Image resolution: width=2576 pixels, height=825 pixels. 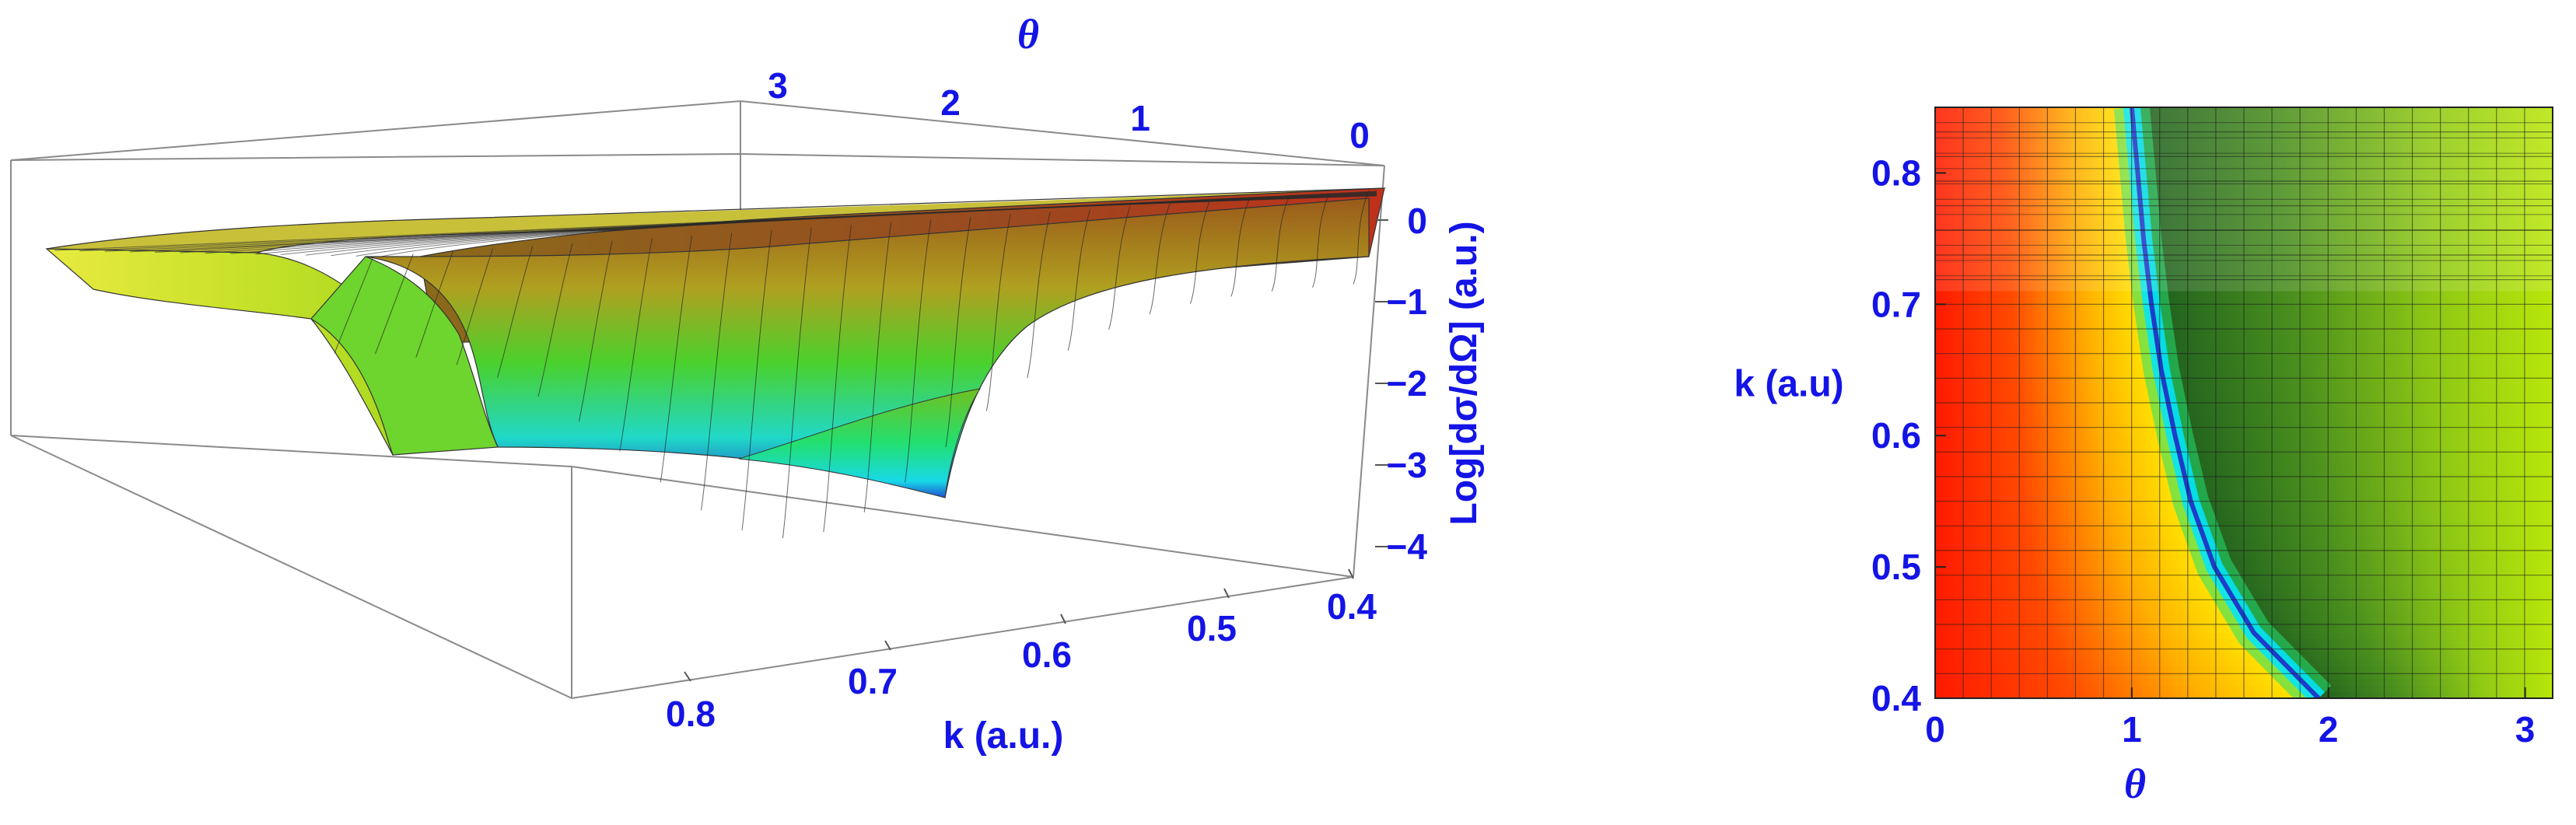 What do you see at coordinates (2135, 783) in the screenshot?
I see `heatmap-x-axis-label: θ` at bounding box center [2135, 783].